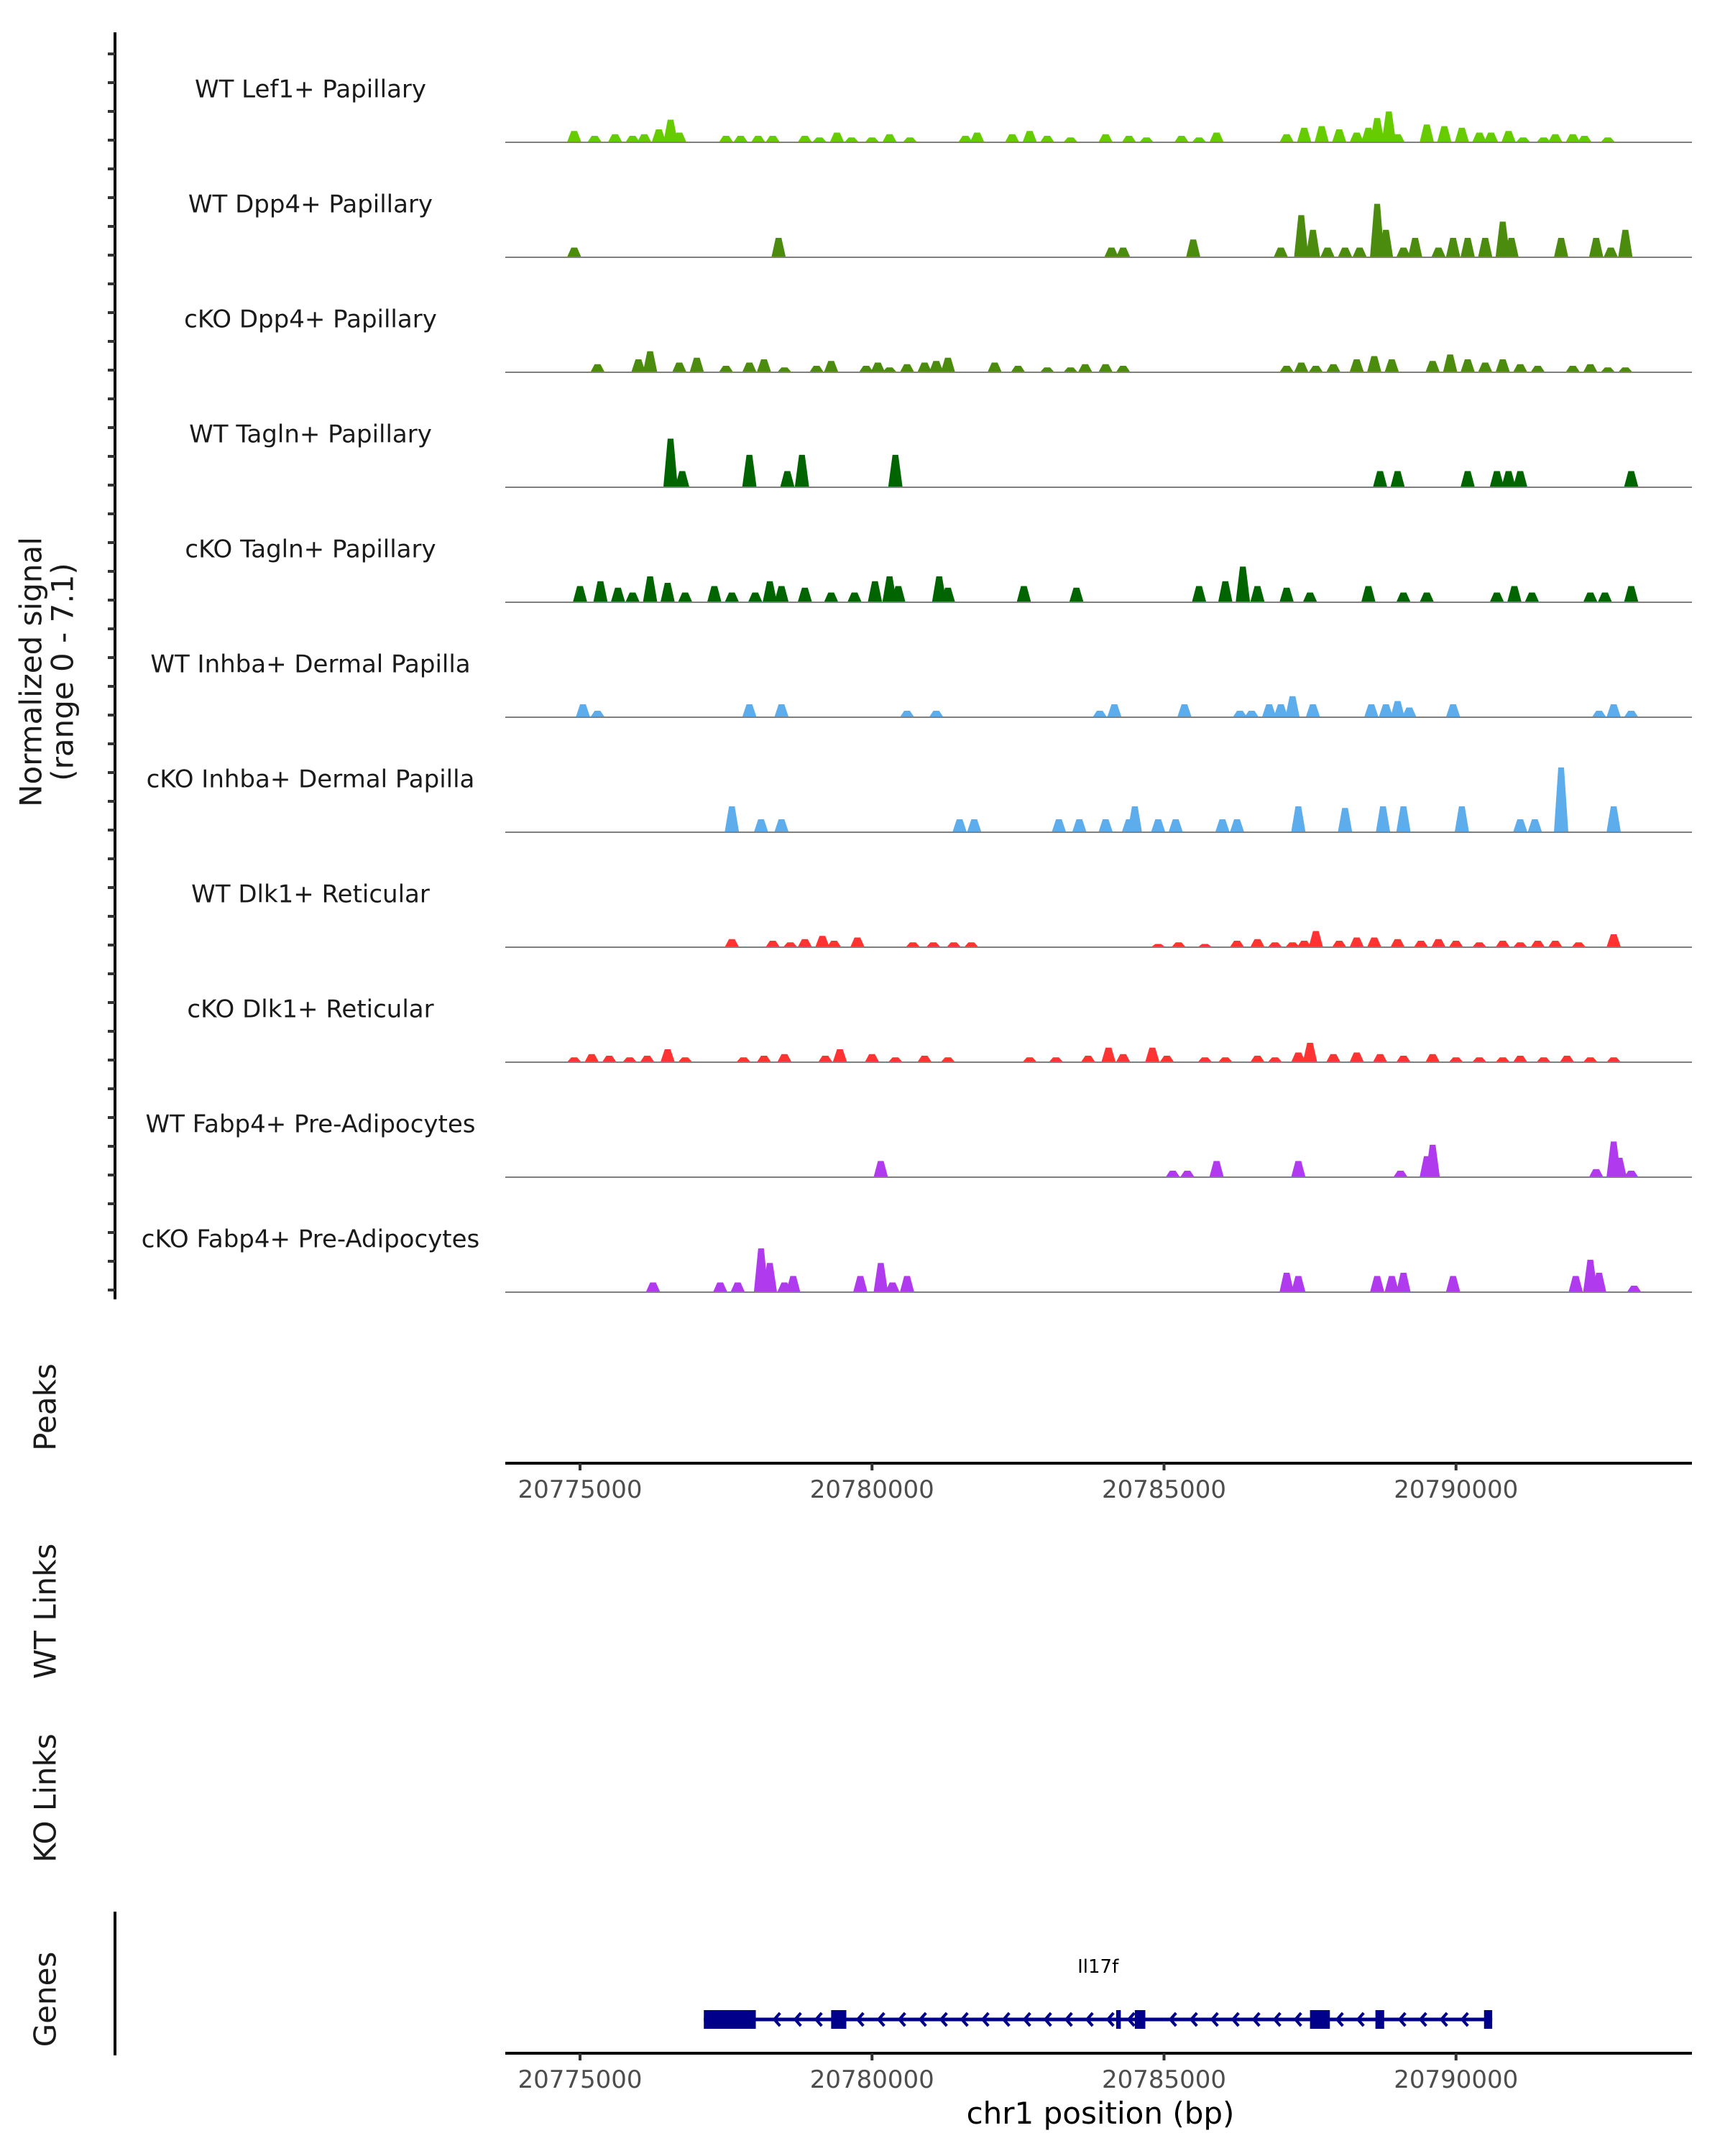  What do you see at coordinates (941, 914) in the screenshot?
I see `track: WT Dlk1+ Reticular` at bounding box center [941, 914].